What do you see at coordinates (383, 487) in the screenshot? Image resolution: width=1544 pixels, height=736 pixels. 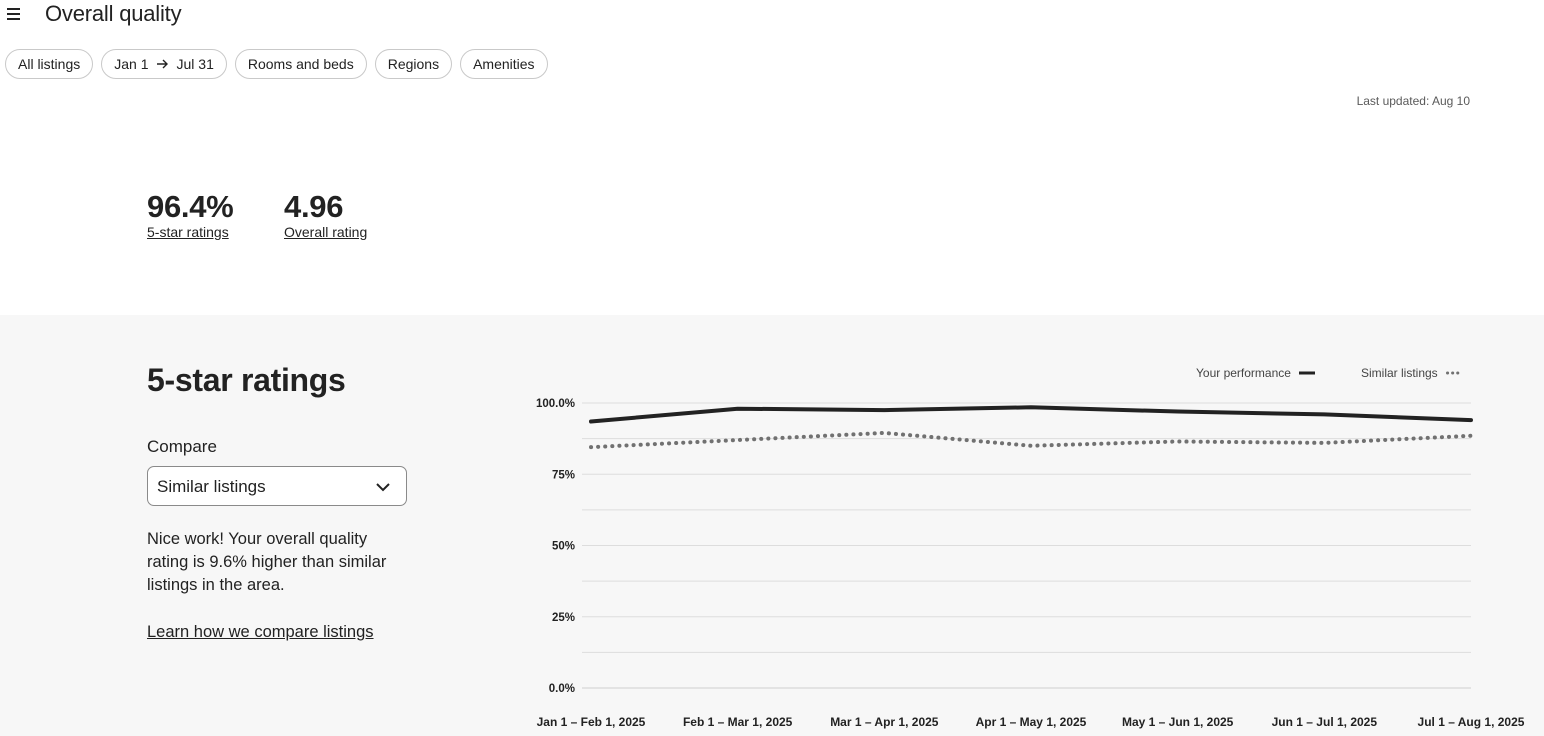 I see `chevron-down-icon` at bounding box center [383, 487].